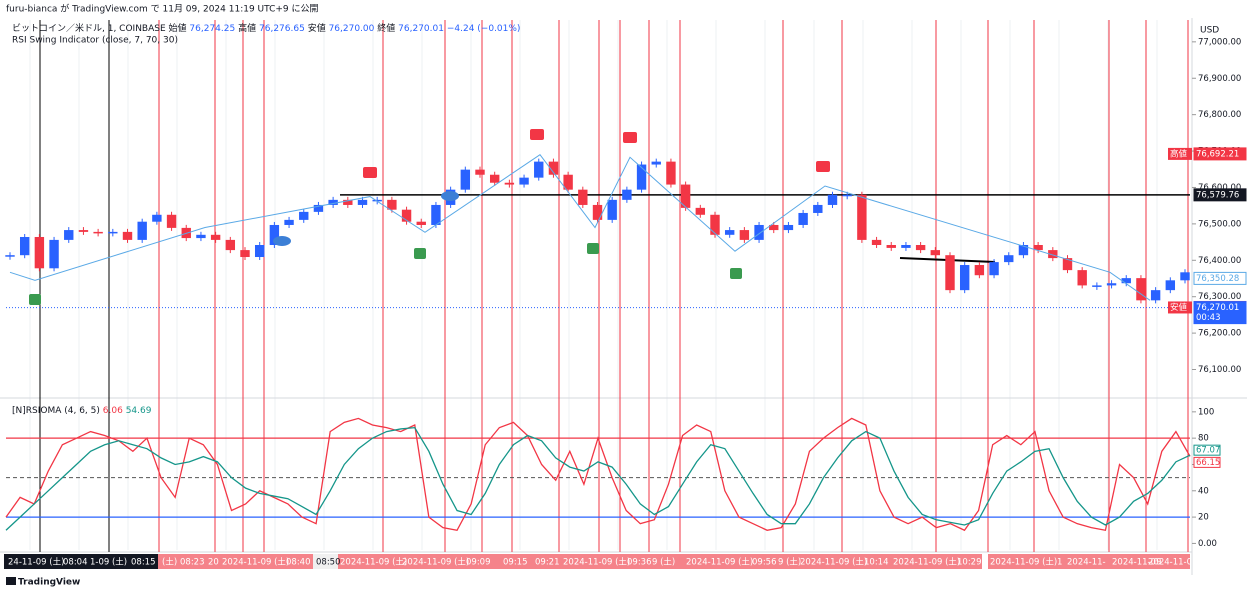 This screenshot has height=595, width=1247. What do you see at coordinates (192, 563) in the screenshot?
I see `x-tick-label: 08:23` at bounding box center [192, 563].